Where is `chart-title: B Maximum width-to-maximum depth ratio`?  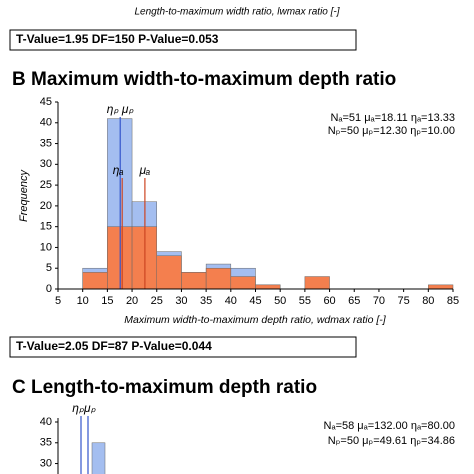 chart-title: B Maximum width-to-maximum depth ratio is located at coordinates (204, 79).